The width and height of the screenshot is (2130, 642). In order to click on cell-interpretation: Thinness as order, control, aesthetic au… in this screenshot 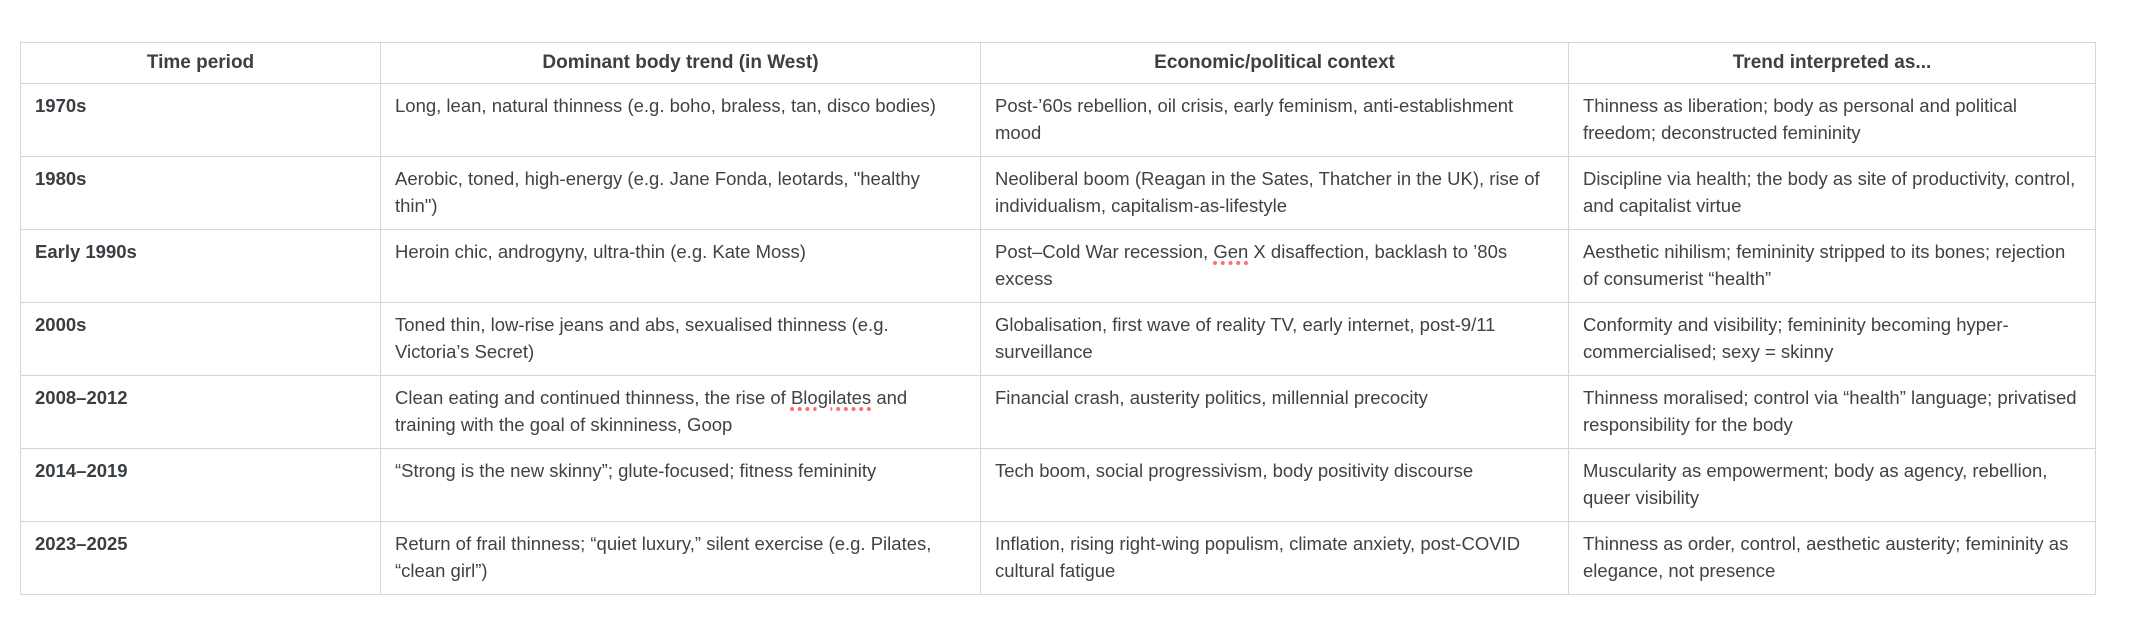, I will do `click(1832, 558)`.